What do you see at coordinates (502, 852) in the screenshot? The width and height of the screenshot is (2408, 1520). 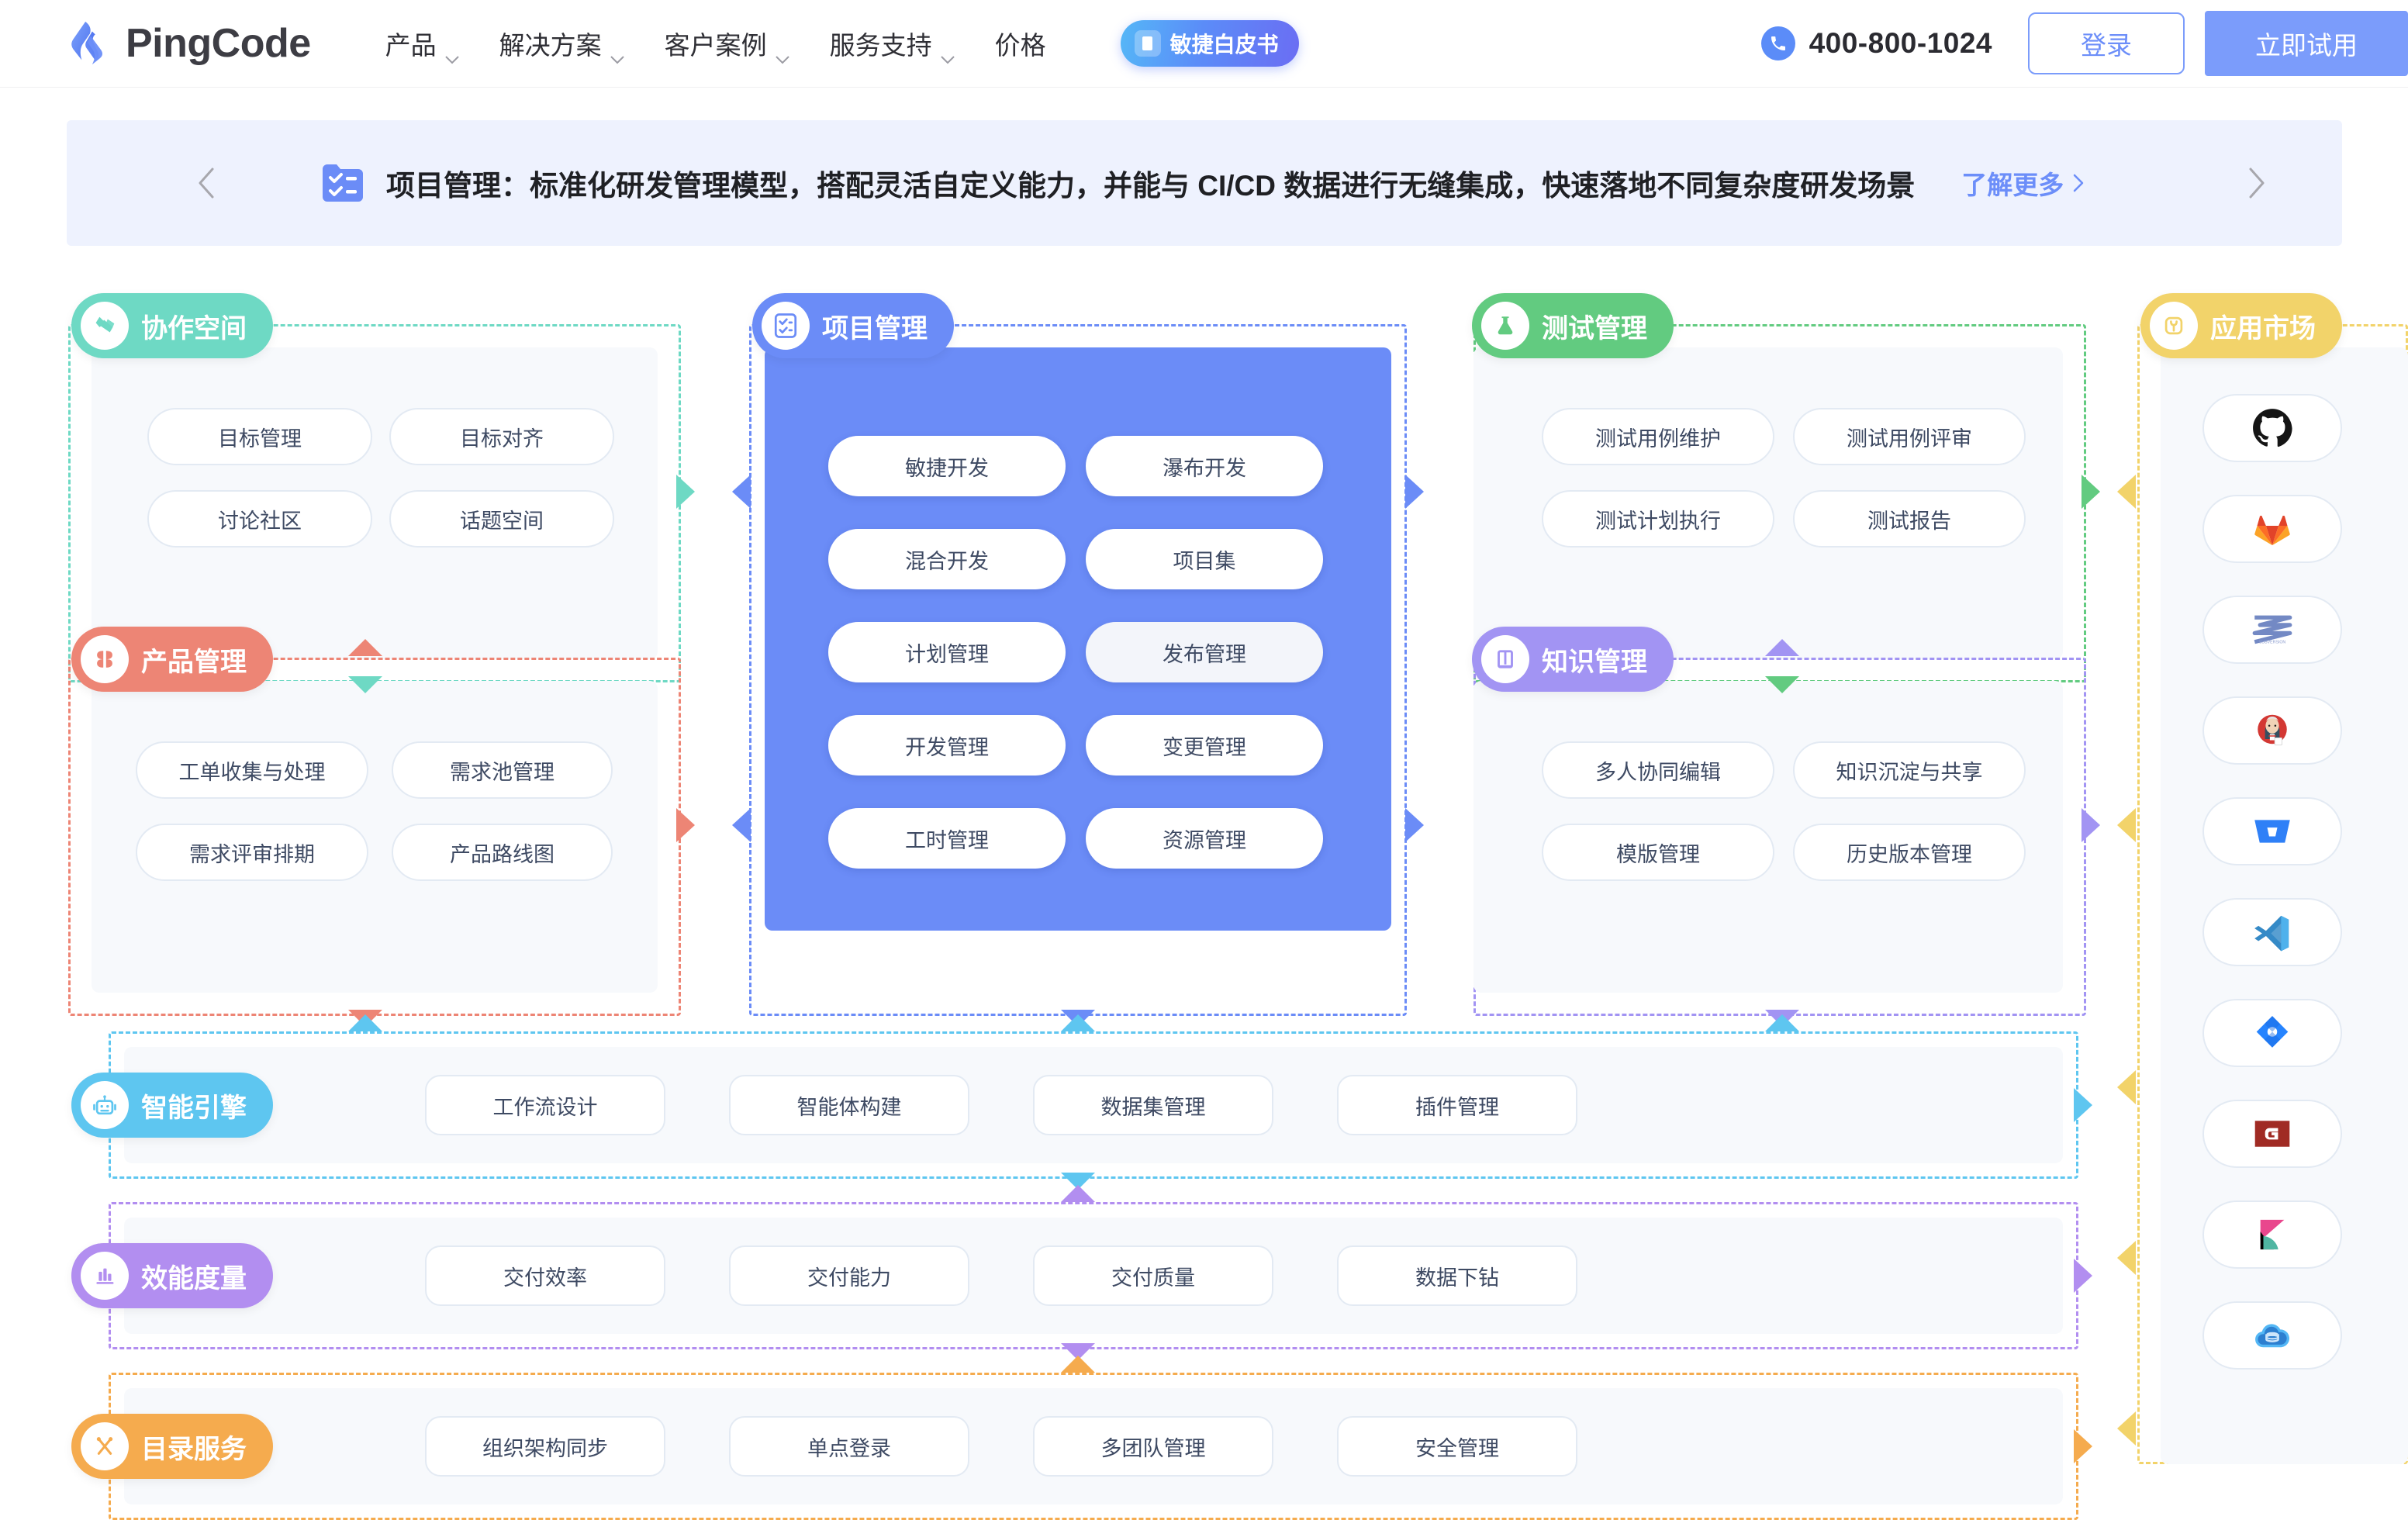 I see `chip-product-3: 产品路线图` at bounding box center [502, 852].